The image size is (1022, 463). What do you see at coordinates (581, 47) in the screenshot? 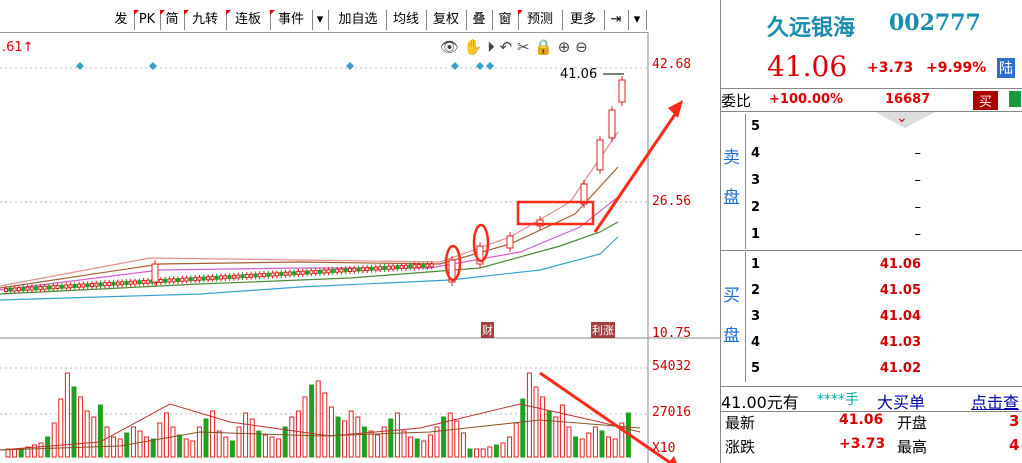
I see `zoom-out-icon: ⊖` at bounding box center [581, 47].